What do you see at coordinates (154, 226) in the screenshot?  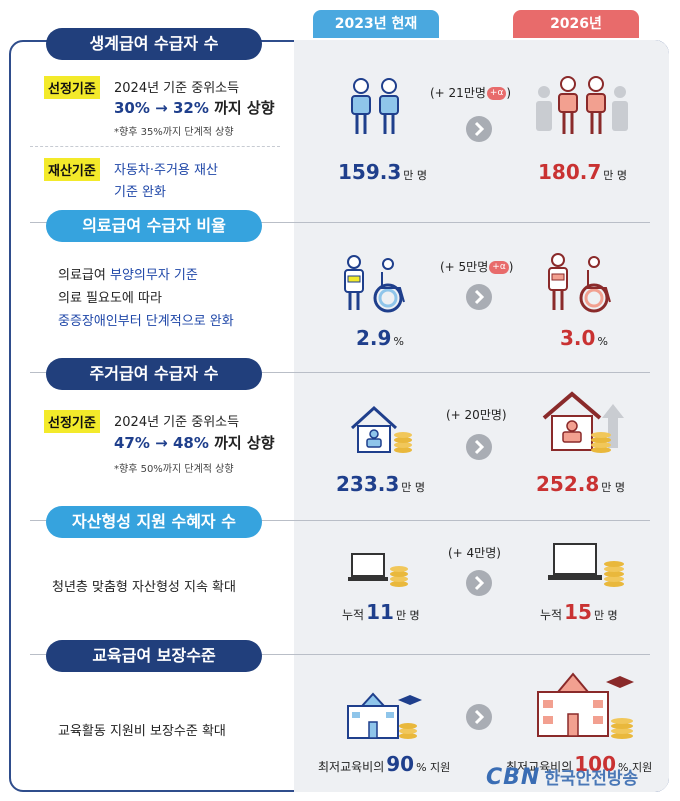 I see `section-title-medical: 의료급여 수급자 비율` at bounding box center [154, 226].